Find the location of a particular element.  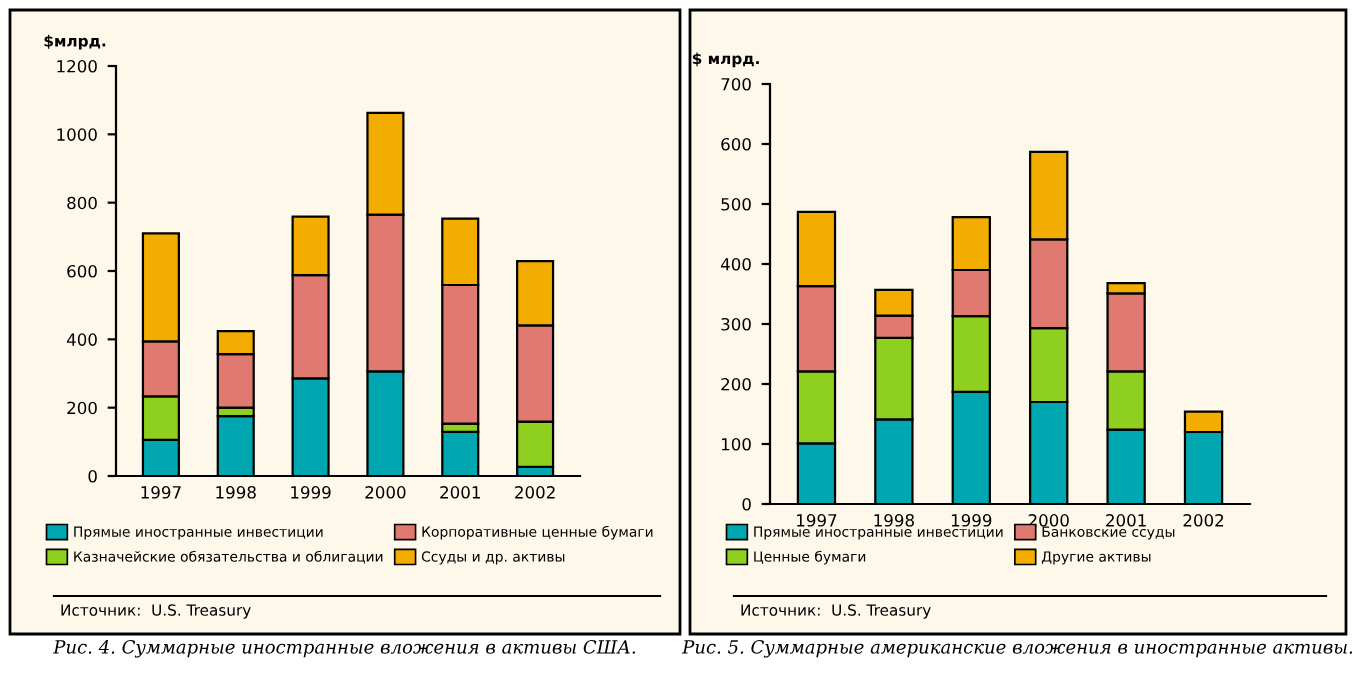

y-tick-label: 700 is located at coordinates (736, 84).